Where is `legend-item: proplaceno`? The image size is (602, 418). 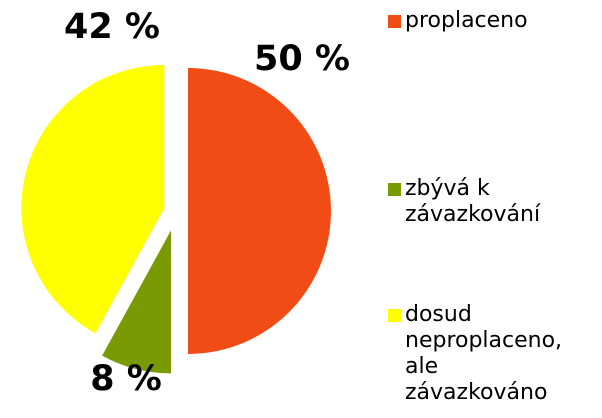
legend-item: proplaceno is located at coordinates (488, 21).